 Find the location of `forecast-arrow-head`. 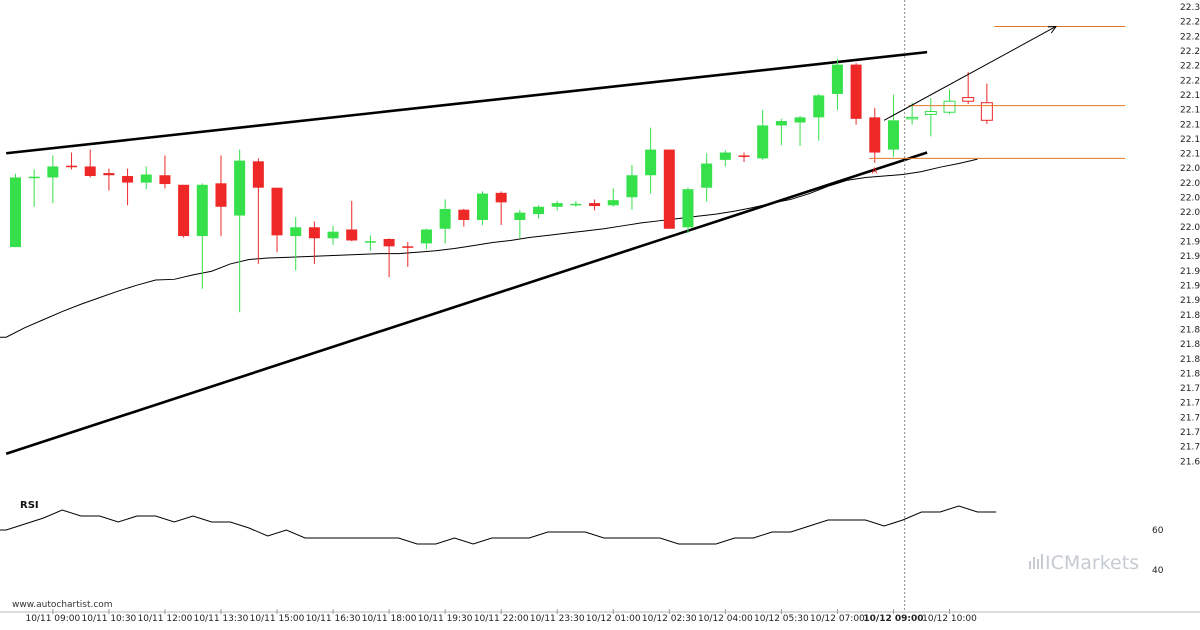

forecast-arrow-head is located at coordinates (1052, 29).